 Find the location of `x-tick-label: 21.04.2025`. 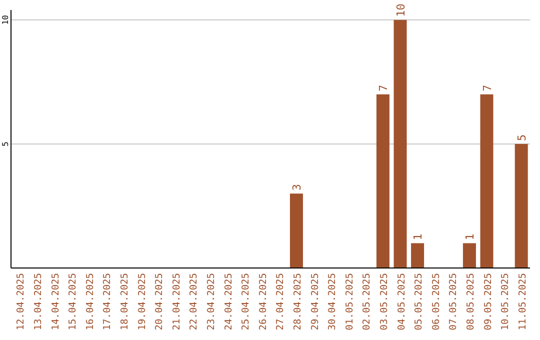

x-tick-label: 21.04.2025 is located at coordinates (176, 301).